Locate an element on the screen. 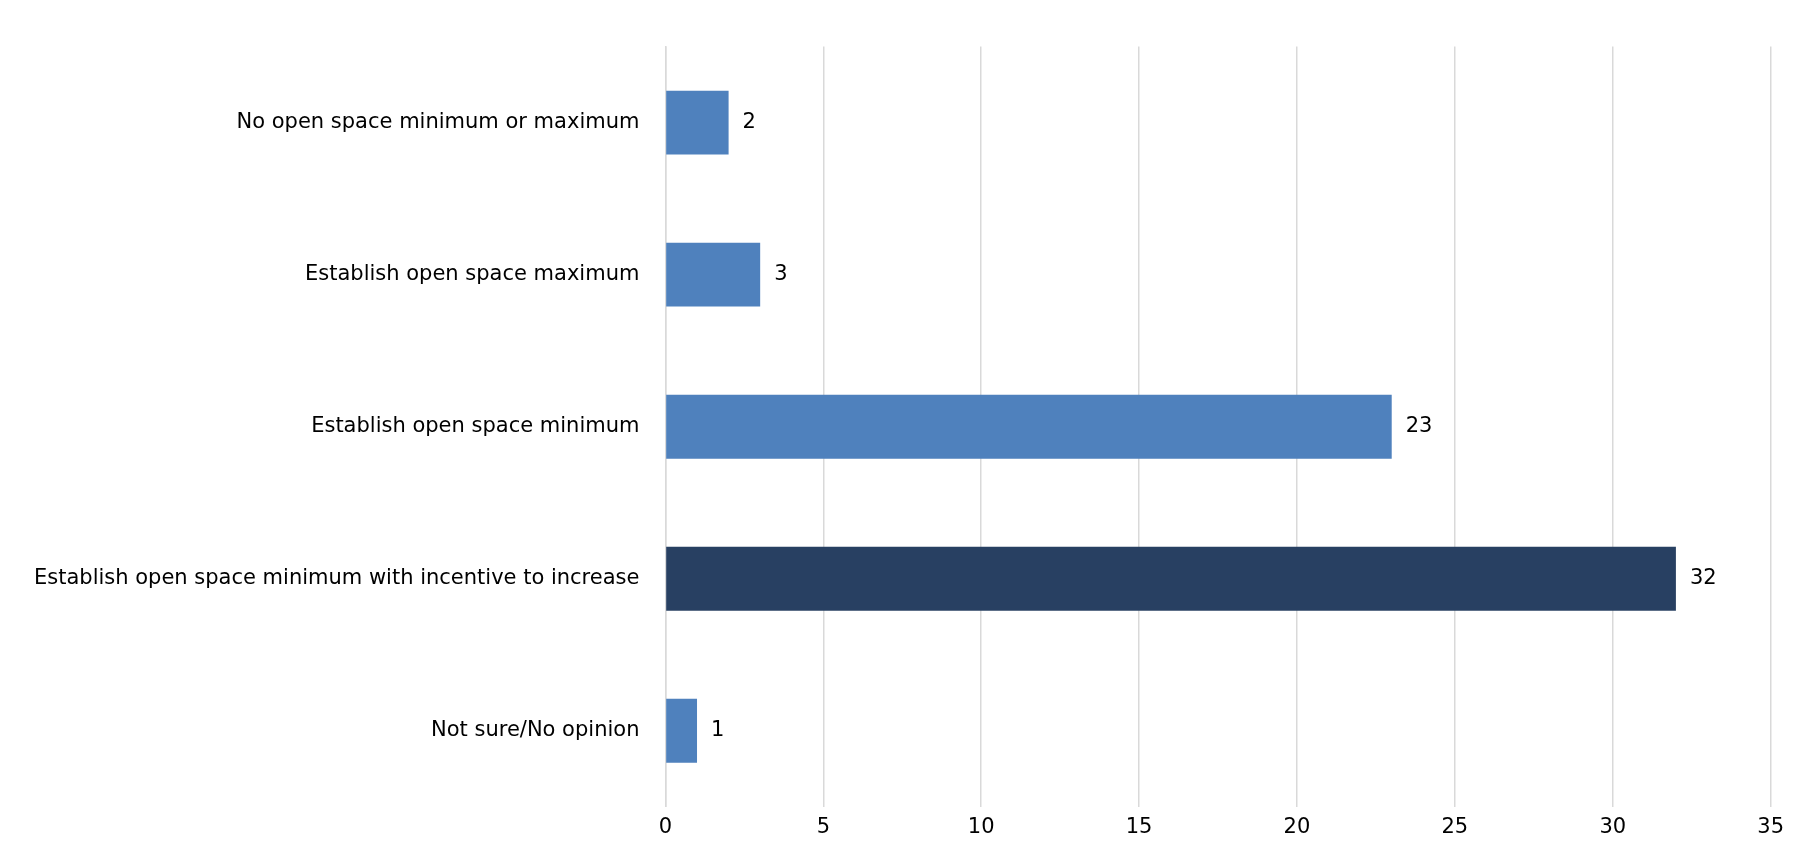 The width and height of the screenshot is (1800, 856). y-tick-label: Not sure/No opinion is located at coordinates (535, 729).